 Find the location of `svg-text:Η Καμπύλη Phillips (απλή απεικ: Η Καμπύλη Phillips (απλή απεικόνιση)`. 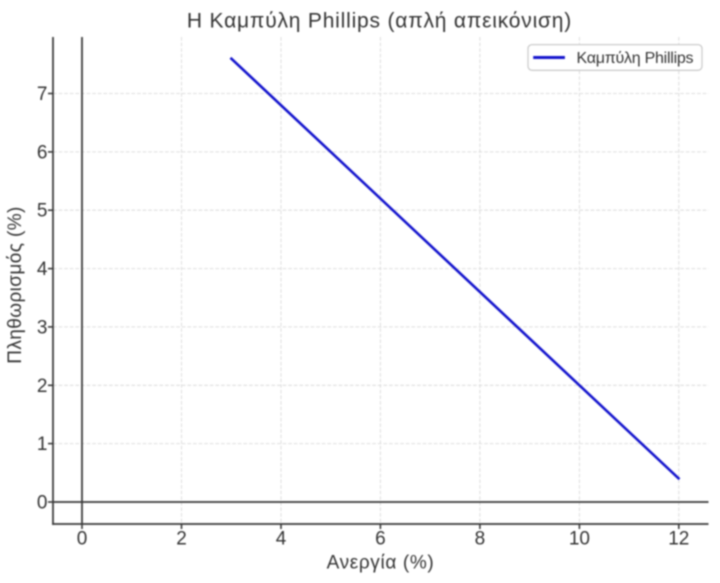

svg-text:Η Καμπύλη Phillips (απλή απεικ: Η Καμπύλη Phillips (απλή απεικόνιση) is located at coordinates (379, 21).